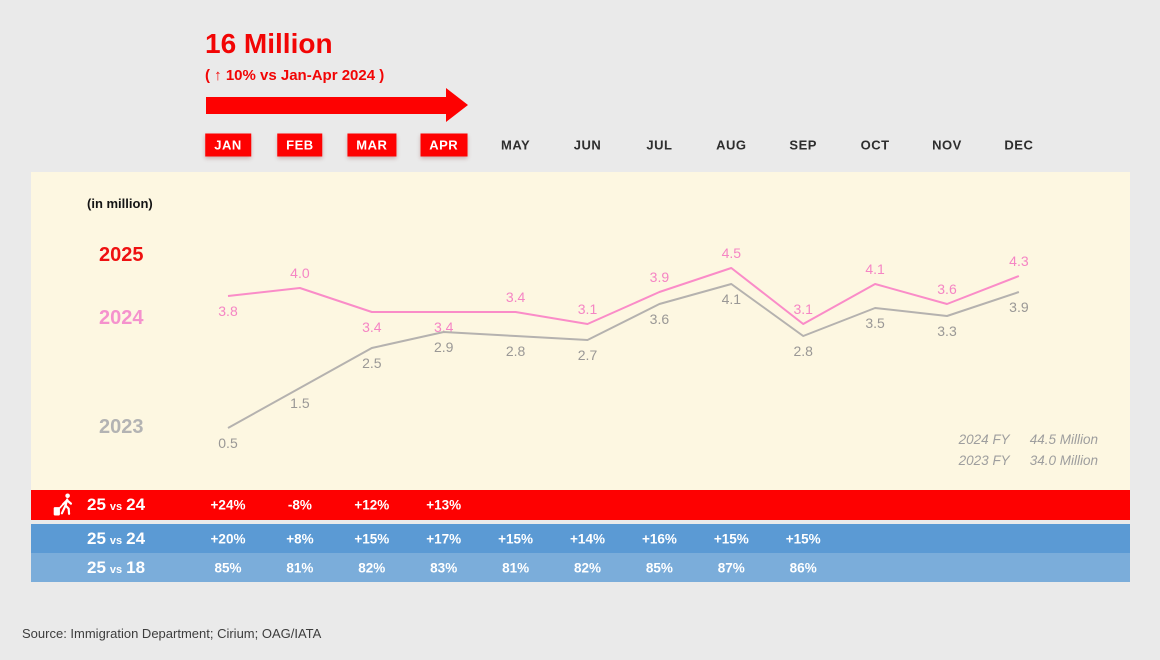 The width and height of the screenshot is (1160, 660). I want to click on flights-yoy-cell-jun: +14%, so click(587, 538).